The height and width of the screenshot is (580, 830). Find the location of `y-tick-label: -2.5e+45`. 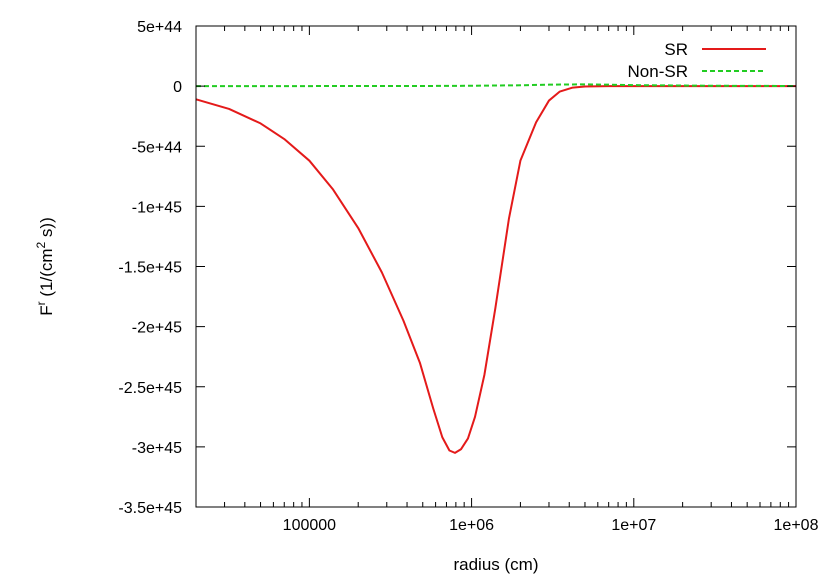

y-tick-label: -2.5e+45 is located at coordinates (150, 388).